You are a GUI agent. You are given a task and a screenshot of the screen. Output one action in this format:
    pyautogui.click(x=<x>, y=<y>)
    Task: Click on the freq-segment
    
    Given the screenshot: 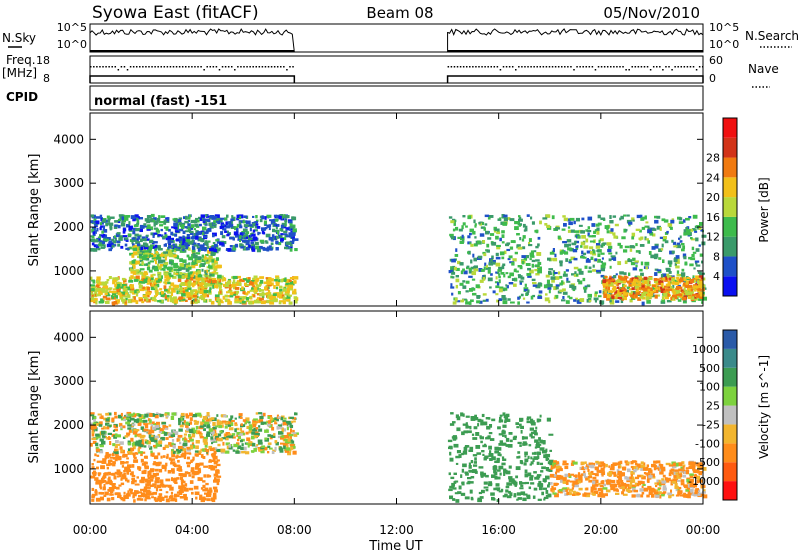 What is the action you would take?
    pyautogui.click(x=575, y=79)
    